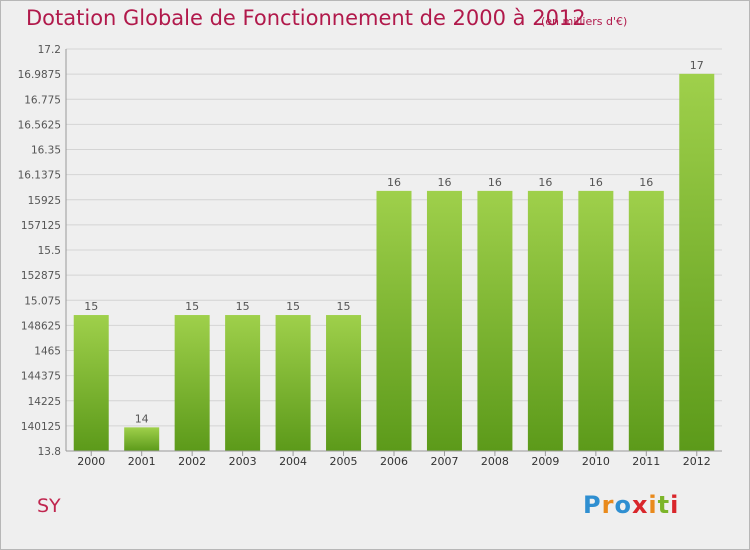 The height and width of the screenshot is (550, 750). Describe the element at coordinates (46, 151) in the screenshot. I see `y-tick-label: 16.35` at that location.